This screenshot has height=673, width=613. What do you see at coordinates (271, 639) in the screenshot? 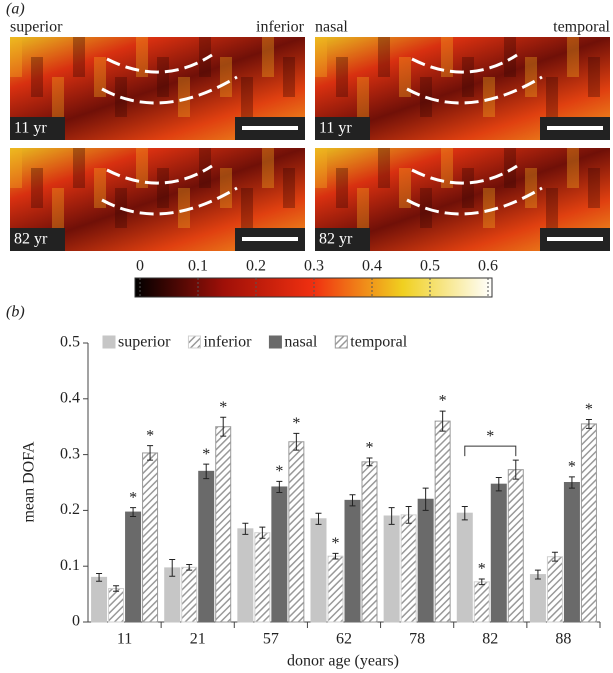
I see `x-tick-label: 57` at bounding box center [271, 639].